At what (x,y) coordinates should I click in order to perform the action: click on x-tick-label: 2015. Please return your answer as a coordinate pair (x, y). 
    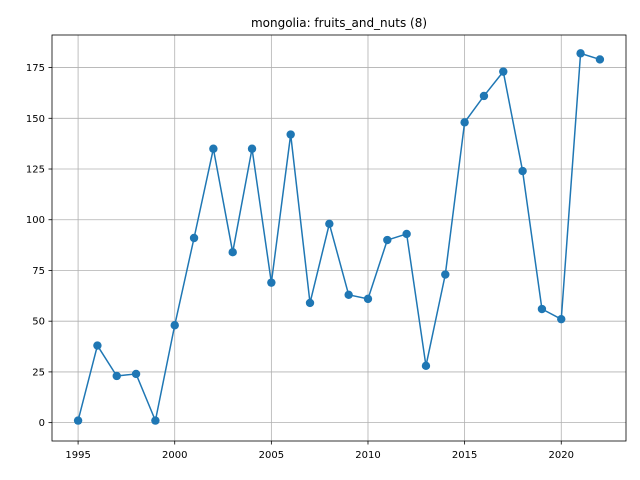
    Looking at the image, I should click on (464, 455).